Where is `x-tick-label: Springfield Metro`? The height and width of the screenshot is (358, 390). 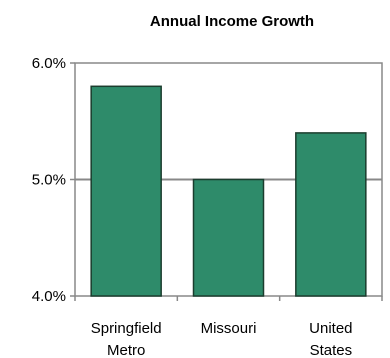 x-tick-label: Springfield Metro is located at coordinates (126, 339).